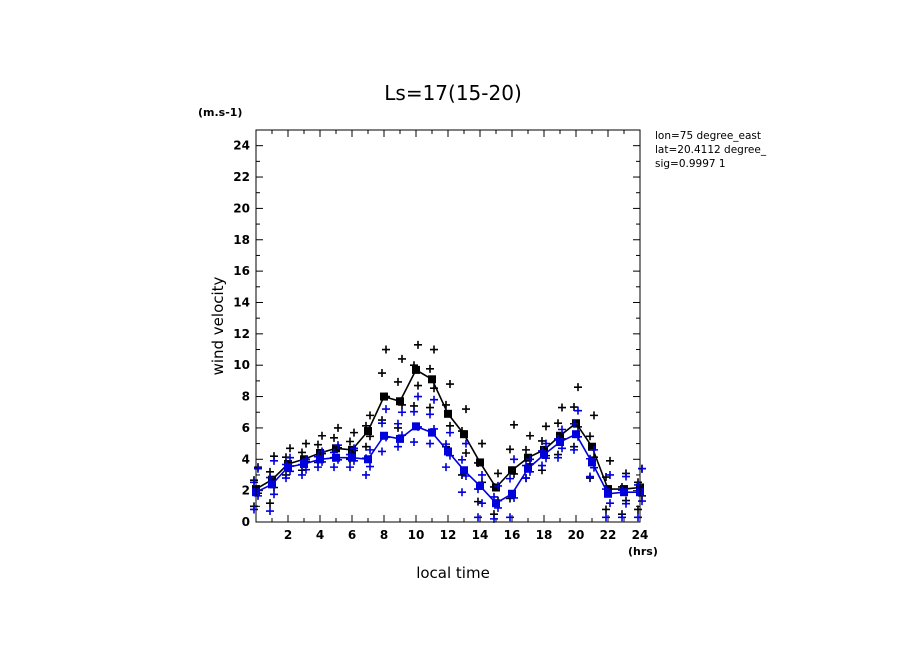 Image resolution: width=904 pixels, height=654 pixels. I want to click on y-tick-label: 16, so click(241, 271).